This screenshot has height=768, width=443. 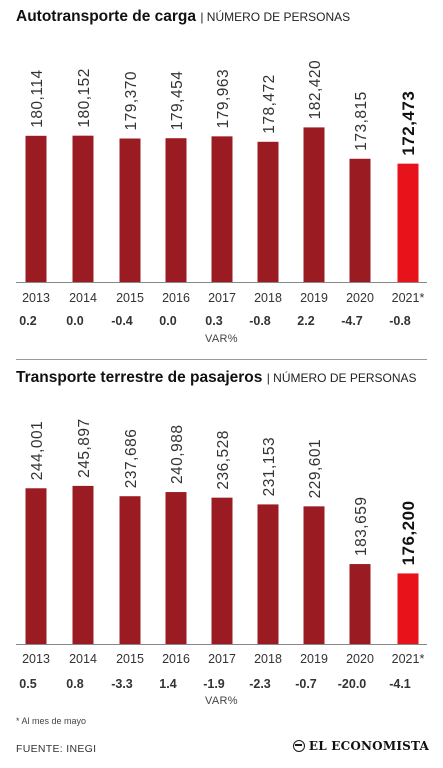 What do you see at coordinates (122, 321) in the screenshot?
I see `variation-value: -0.4` at bounding box center [122, 321].